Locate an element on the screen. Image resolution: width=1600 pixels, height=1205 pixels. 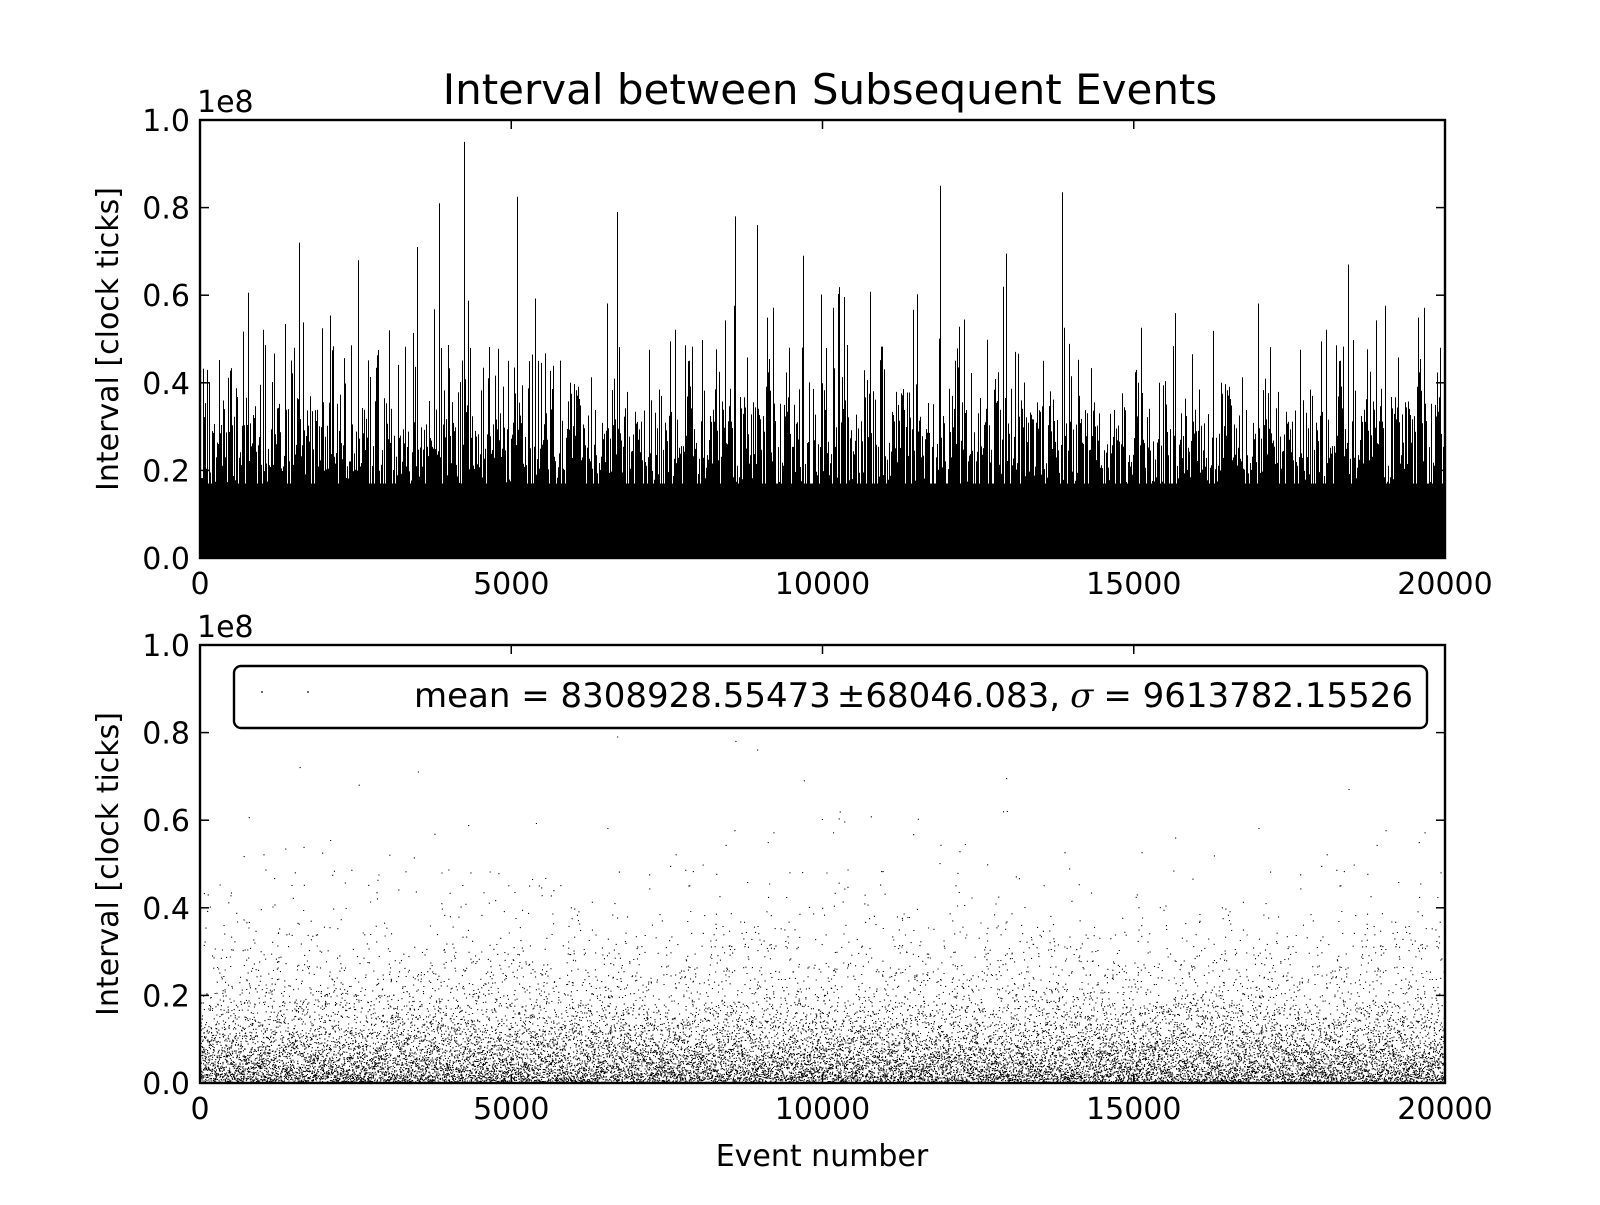
legend-box is located at coordinates (830, 697).